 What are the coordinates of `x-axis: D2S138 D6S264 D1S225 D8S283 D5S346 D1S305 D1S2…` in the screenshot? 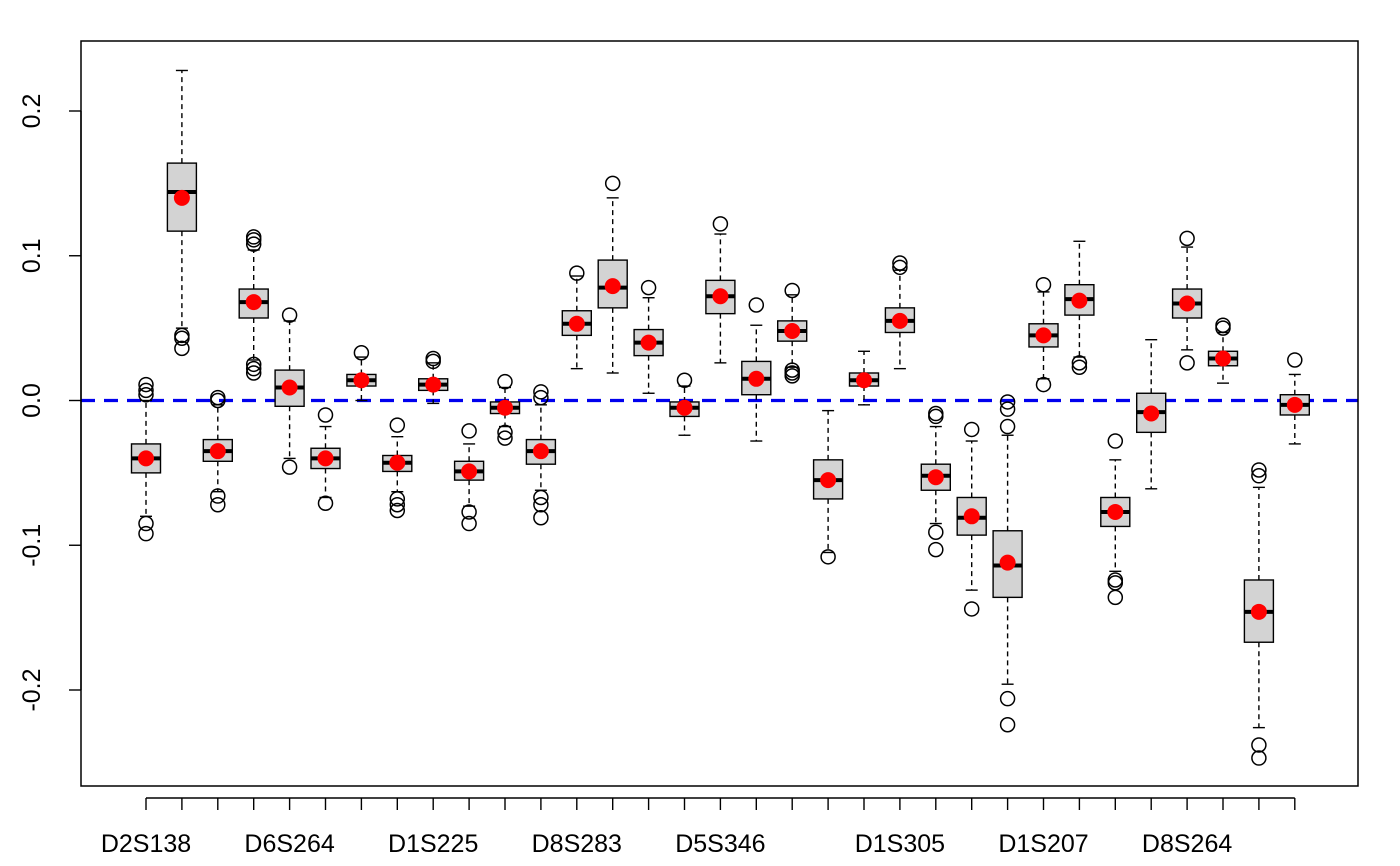 It's located at (698, 827).